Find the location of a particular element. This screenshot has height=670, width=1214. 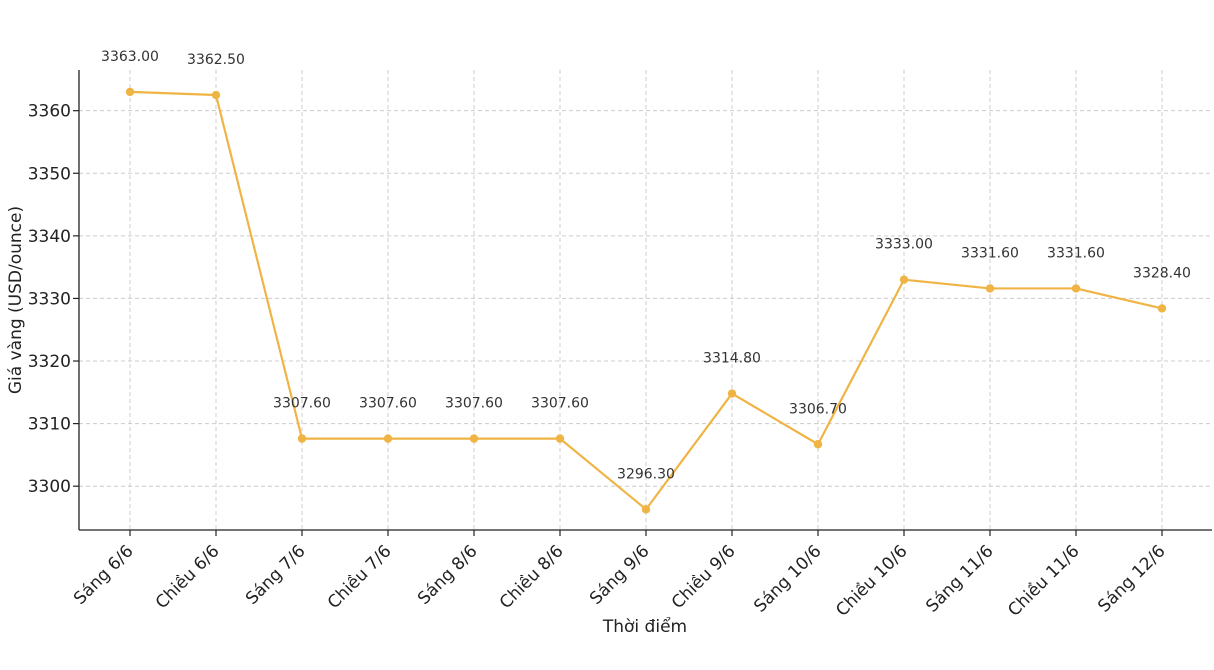

data-label: 3314.80 is located at coordinates (732, 359).